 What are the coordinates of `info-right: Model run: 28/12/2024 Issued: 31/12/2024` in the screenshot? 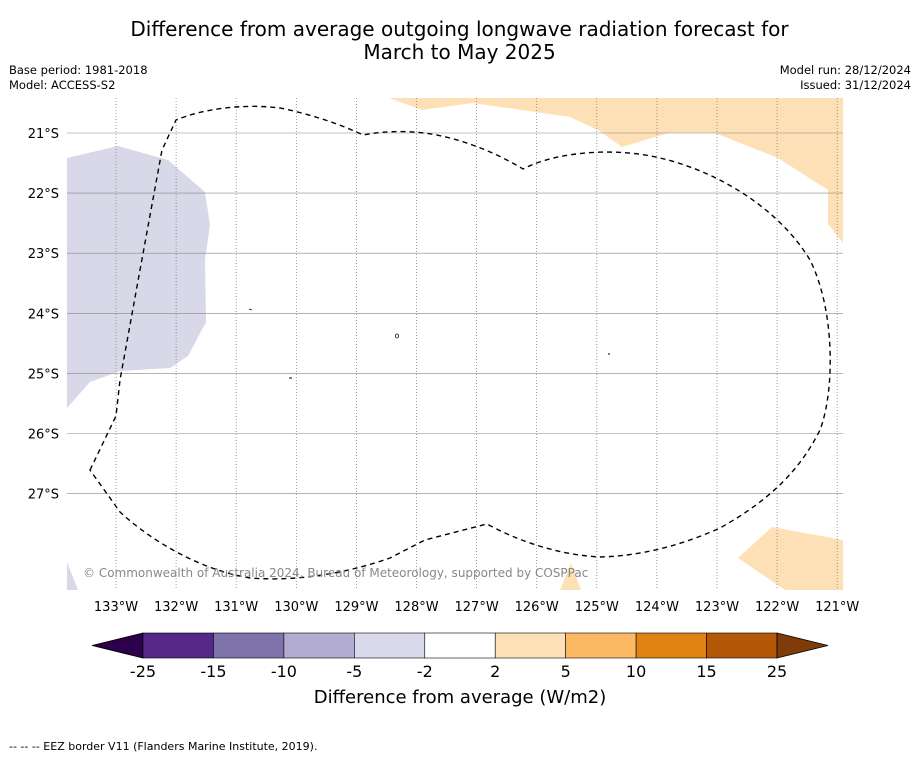 It's located at (845, 78).